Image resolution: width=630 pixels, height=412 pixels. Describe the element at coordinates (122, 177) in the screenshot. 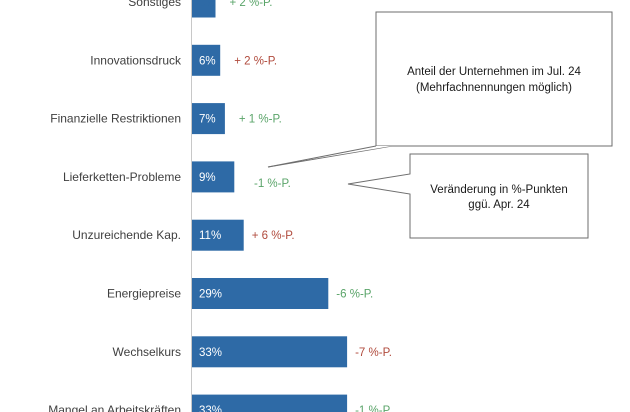

I see `category-label: Lieferketten-Probleme` at that location.